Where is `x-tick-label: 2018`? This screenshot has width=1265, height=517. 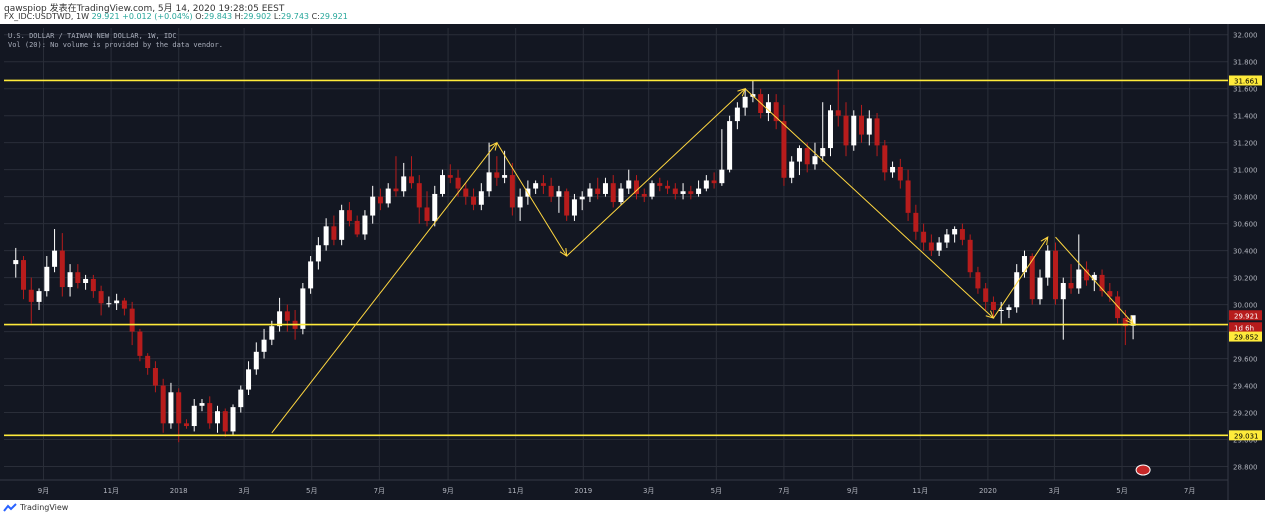 x-tick-label: 2018 is located at coordinates (179, 491).